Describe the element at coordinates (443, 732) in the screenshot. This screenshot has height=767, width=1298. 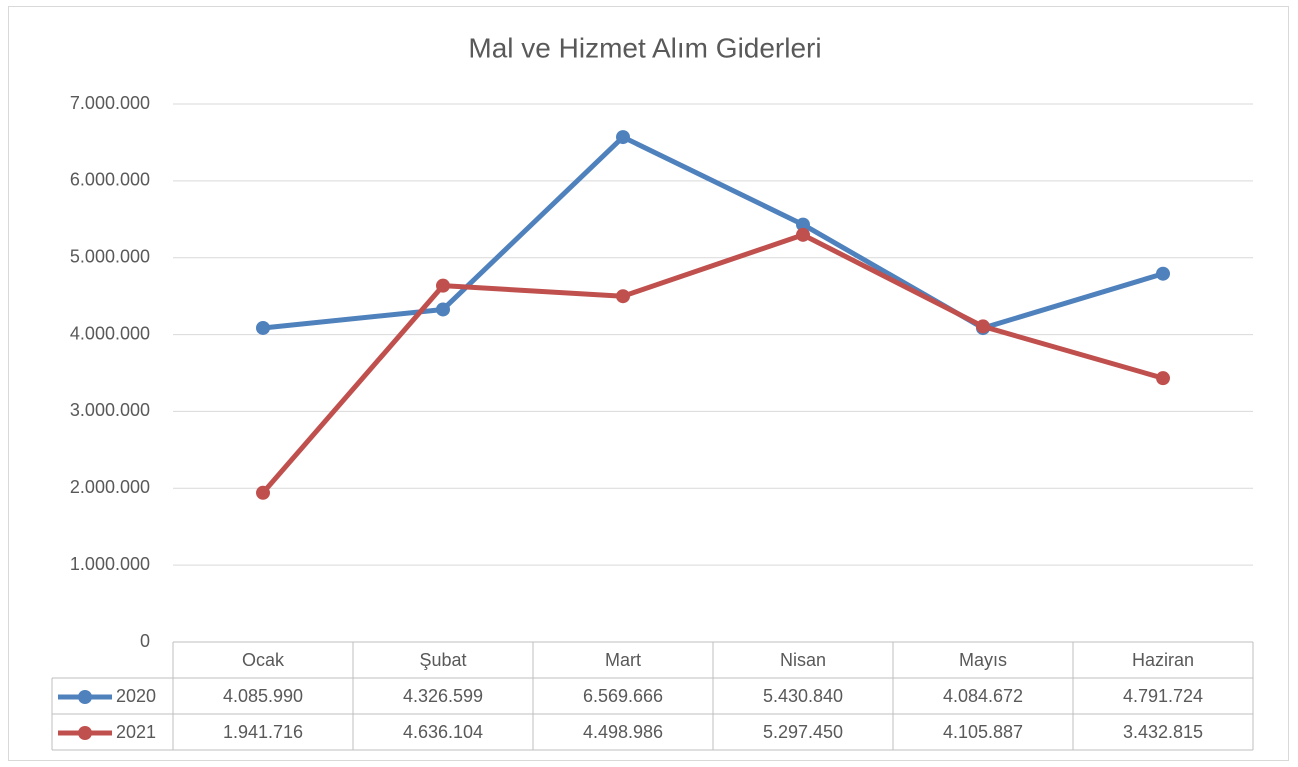
I see `table-cell: 4.636.104` at that location.